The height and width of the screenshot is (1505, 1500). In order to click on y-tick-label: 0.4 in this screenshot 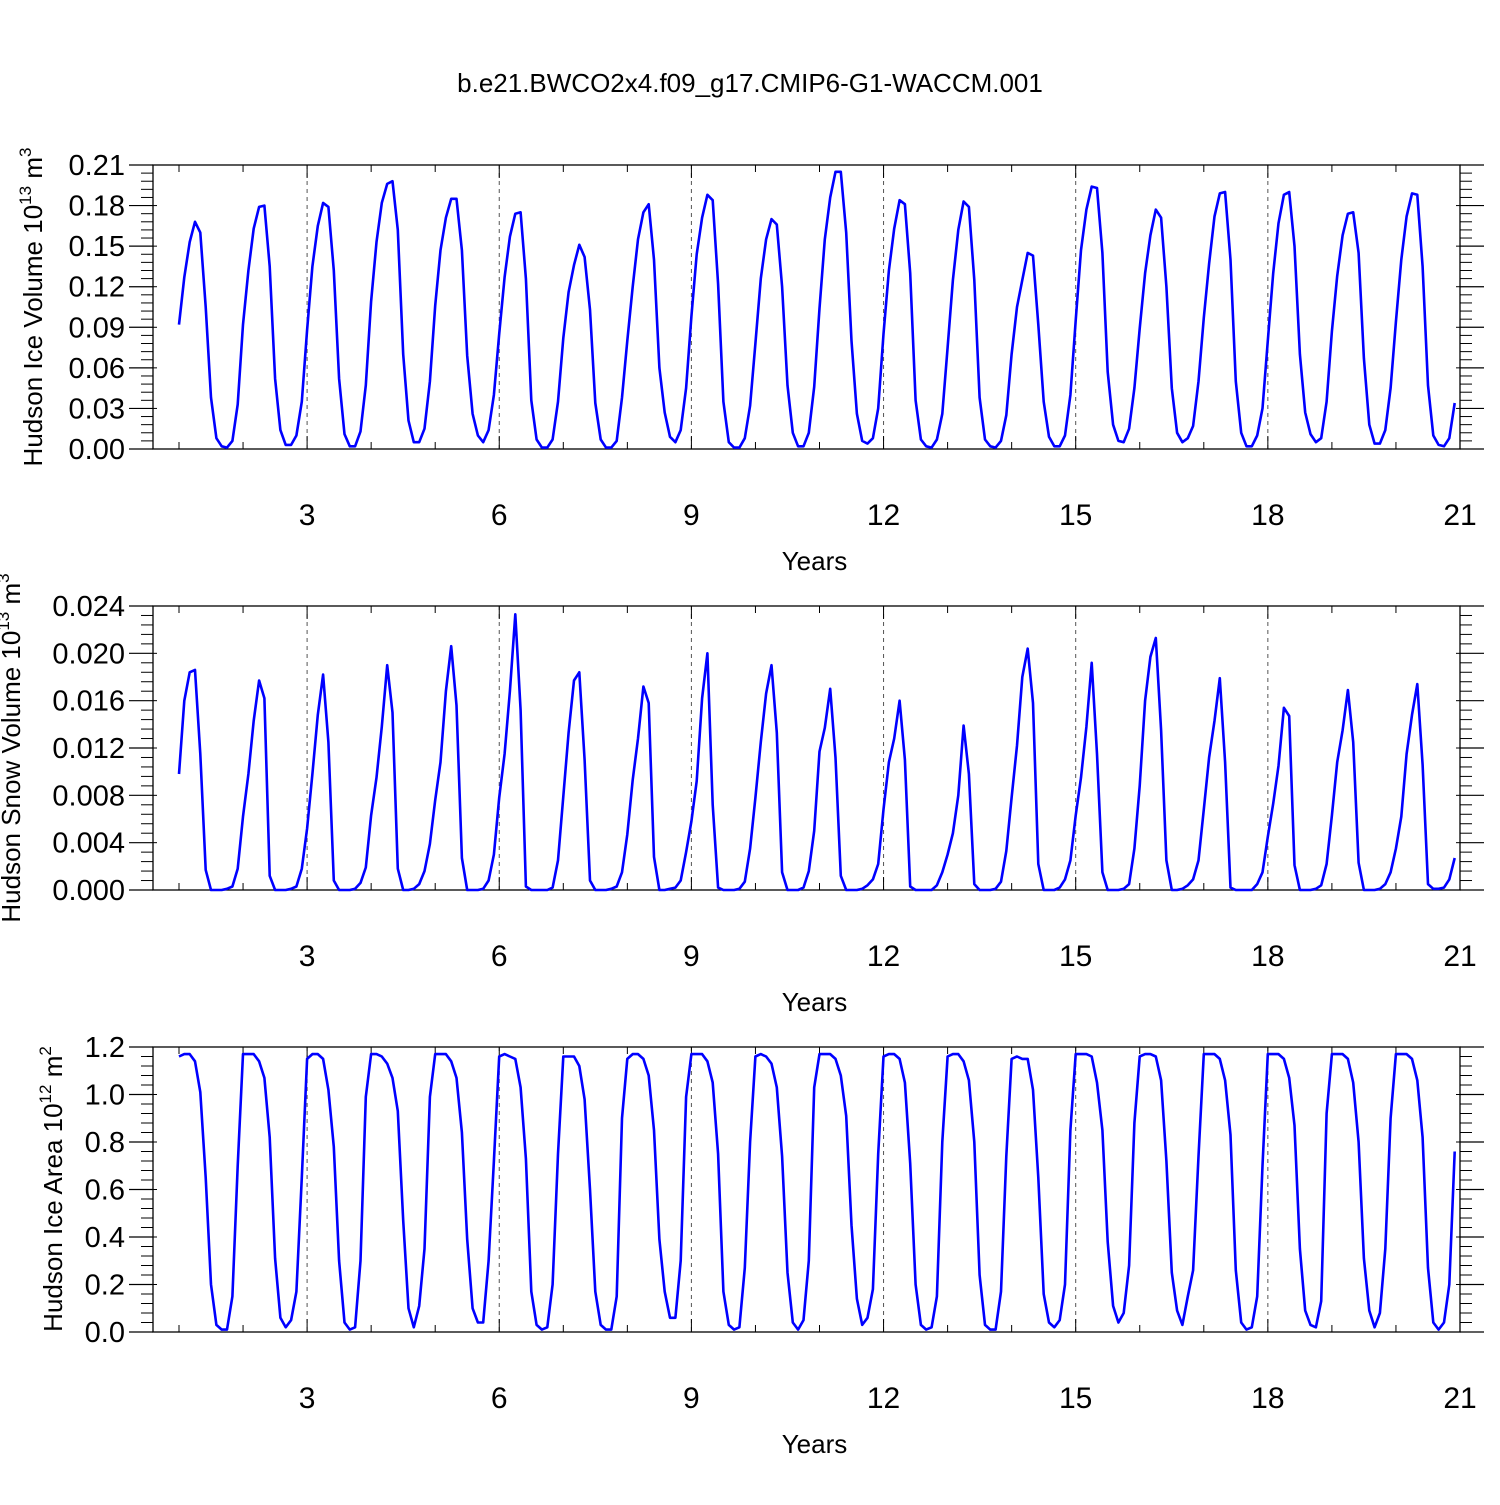, I will do `click(105, 1238)`.